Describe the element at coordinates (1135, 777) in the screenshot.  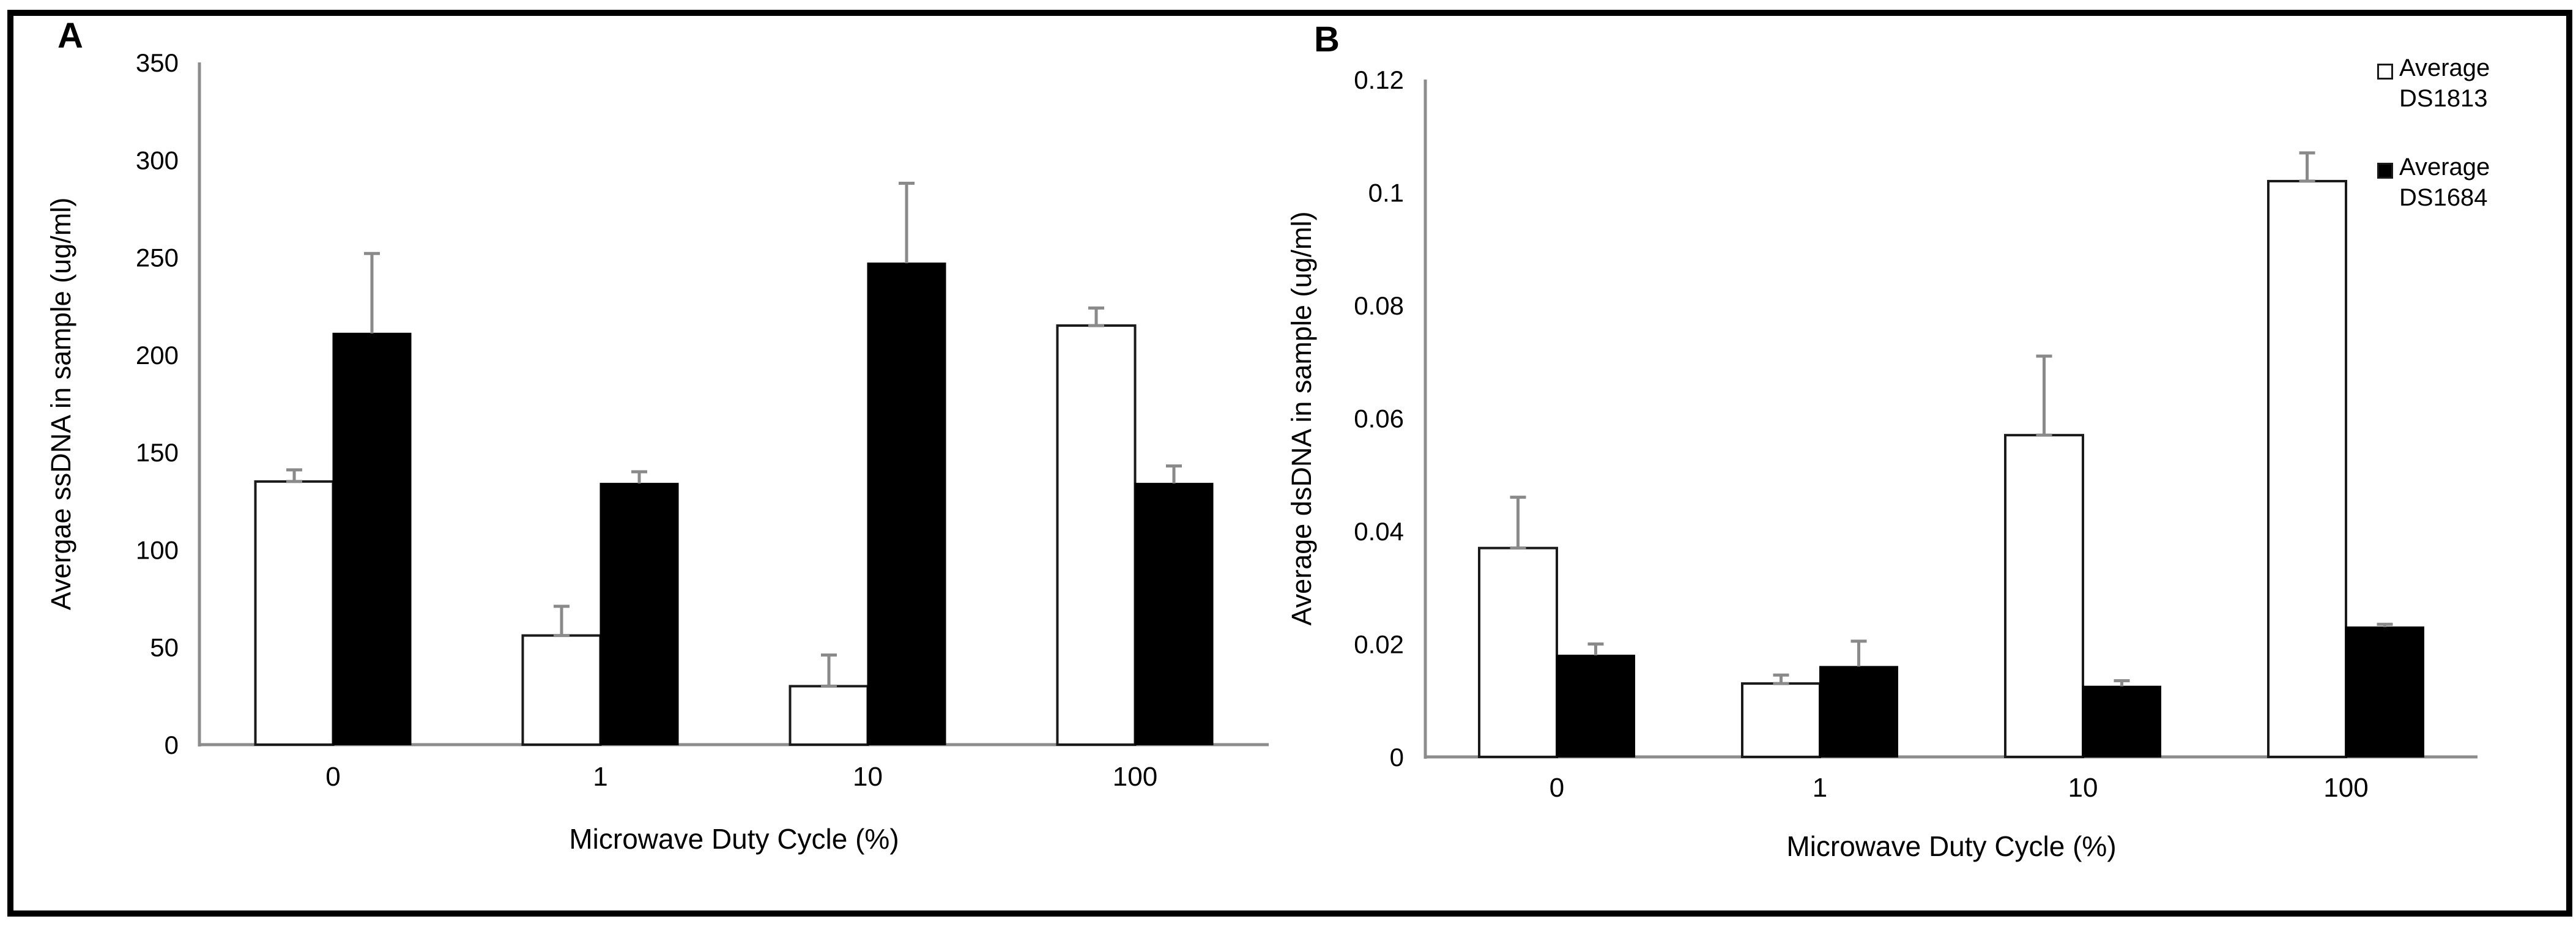
I see `x-tick-label-a: 100` at that location.